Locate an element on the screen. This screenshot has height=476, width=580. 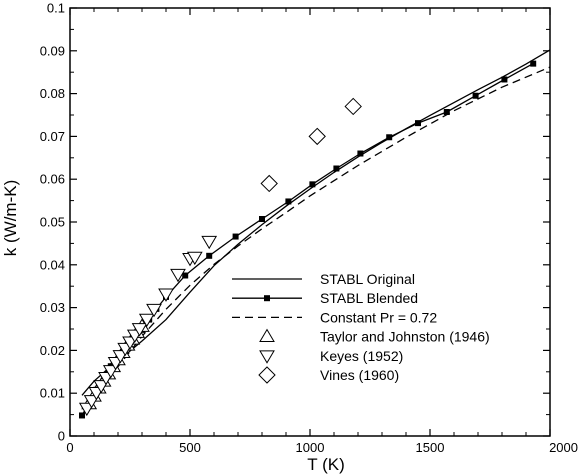
legend-label: STABL Original is located at coordinates (367, 279).